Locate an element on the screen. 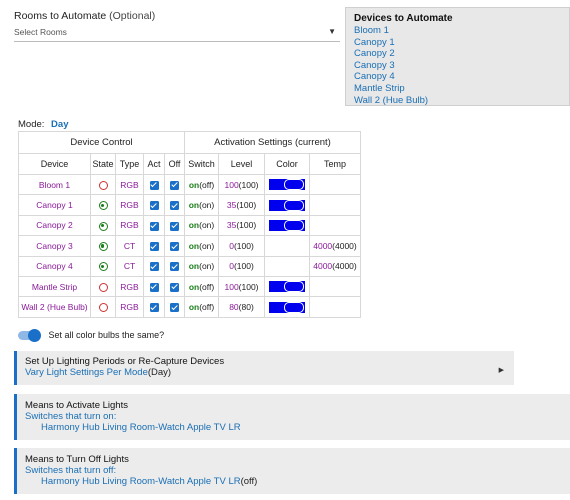  level-cell: 80(80) is located at coordinates (241, 307).